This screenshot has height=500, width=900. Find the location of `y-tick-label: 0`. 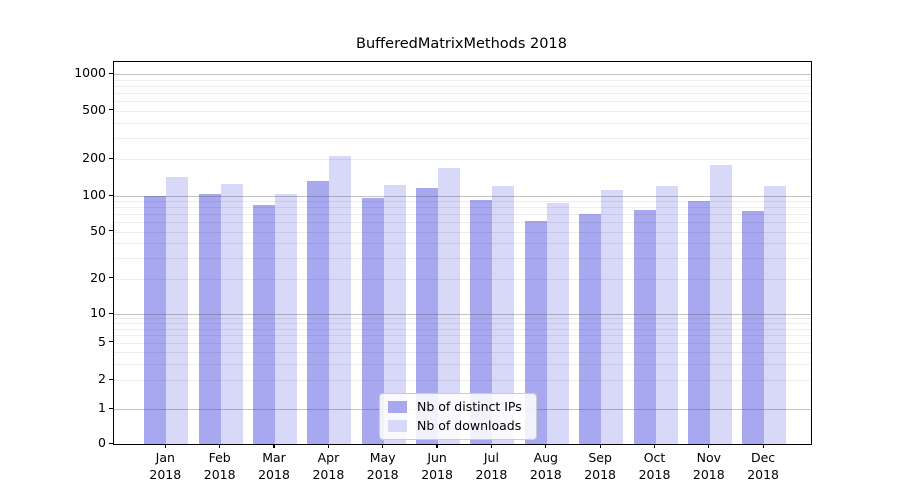

y-tick-label: 0 is located at coordinates (102, 442).